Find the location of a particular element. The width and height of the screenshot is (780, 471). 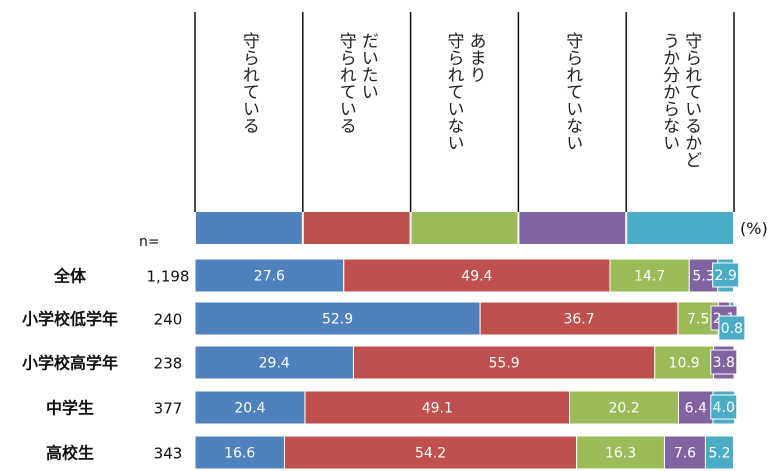

row-label-3: 小学校高学年 is located at coordinates (70, 363).